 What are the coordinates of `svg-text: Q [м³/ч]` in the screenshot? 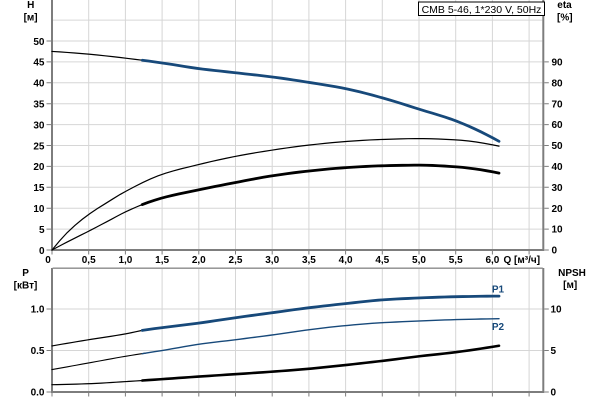 It's located at (522, 260).